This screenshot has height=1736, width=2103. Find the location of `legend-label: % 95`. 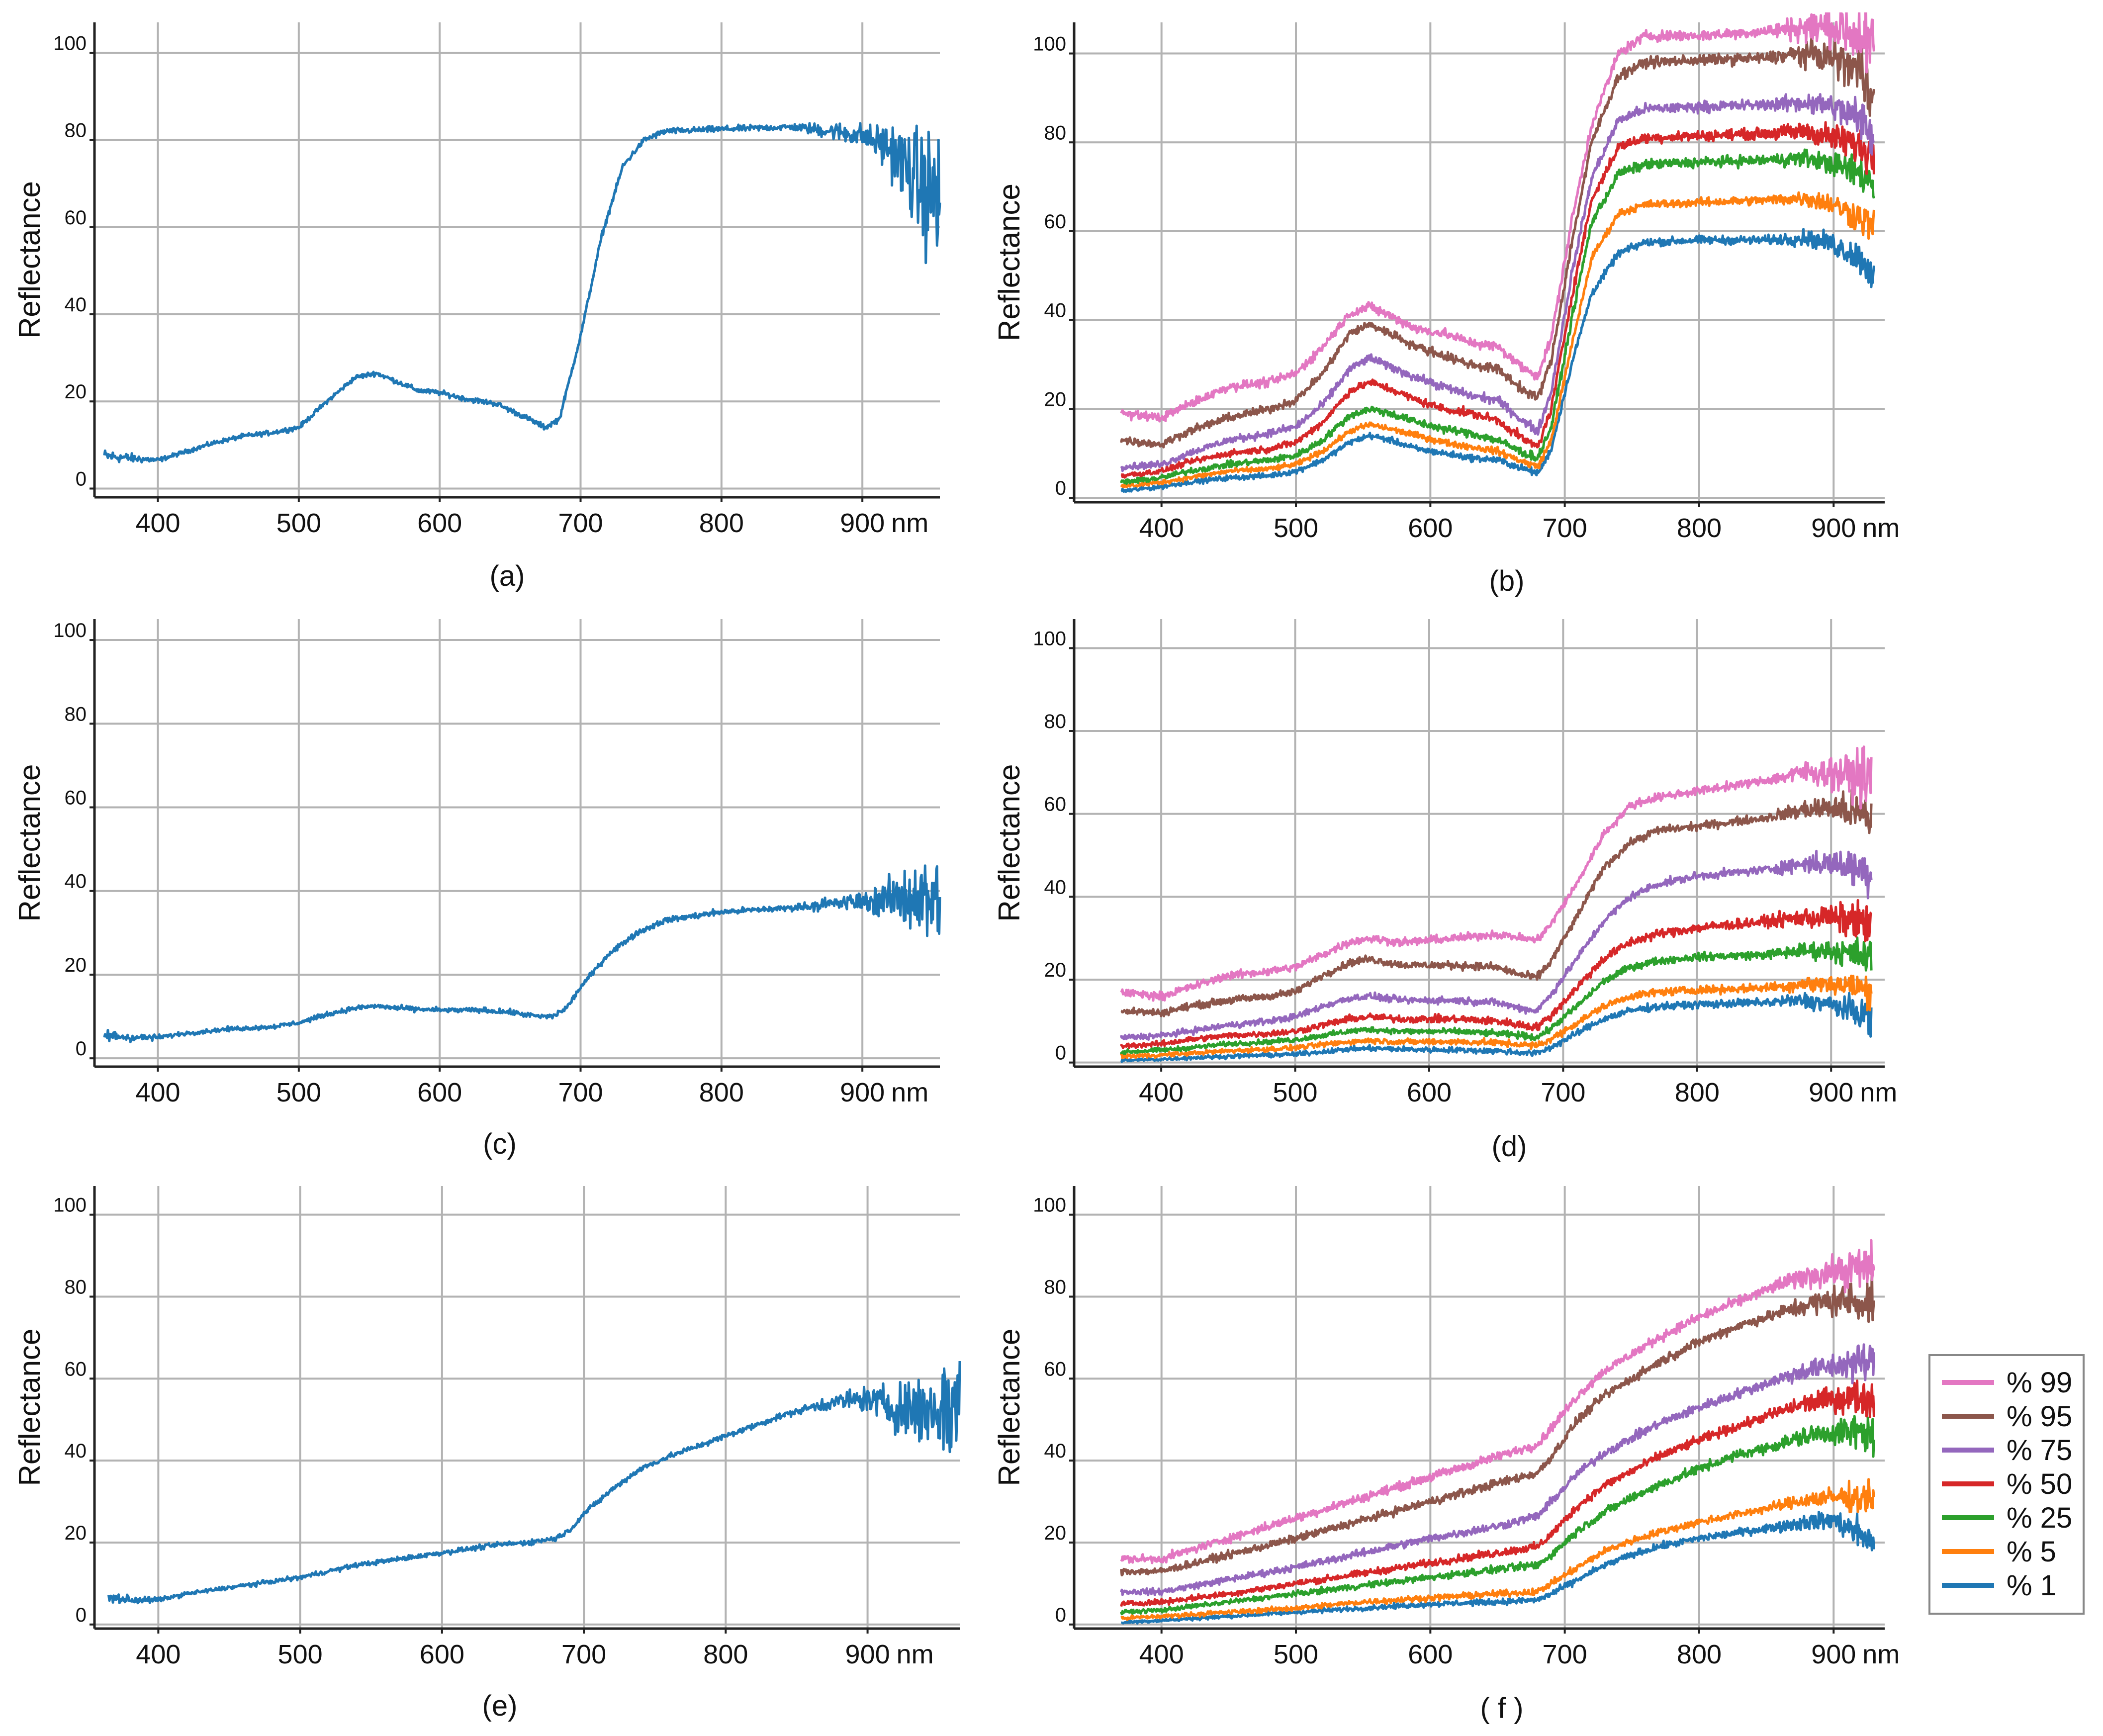

legend-label: % 95 is located at coordinates (2039, 1417).